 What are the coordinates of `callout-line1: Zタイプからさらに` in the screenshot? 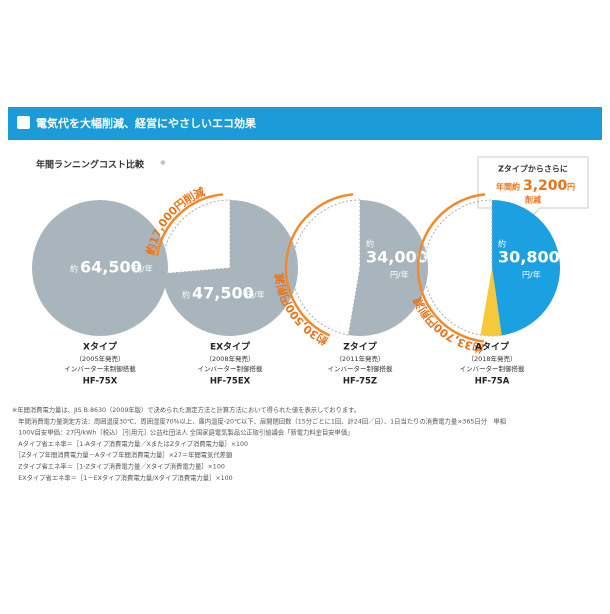 It's located at (533, 169).